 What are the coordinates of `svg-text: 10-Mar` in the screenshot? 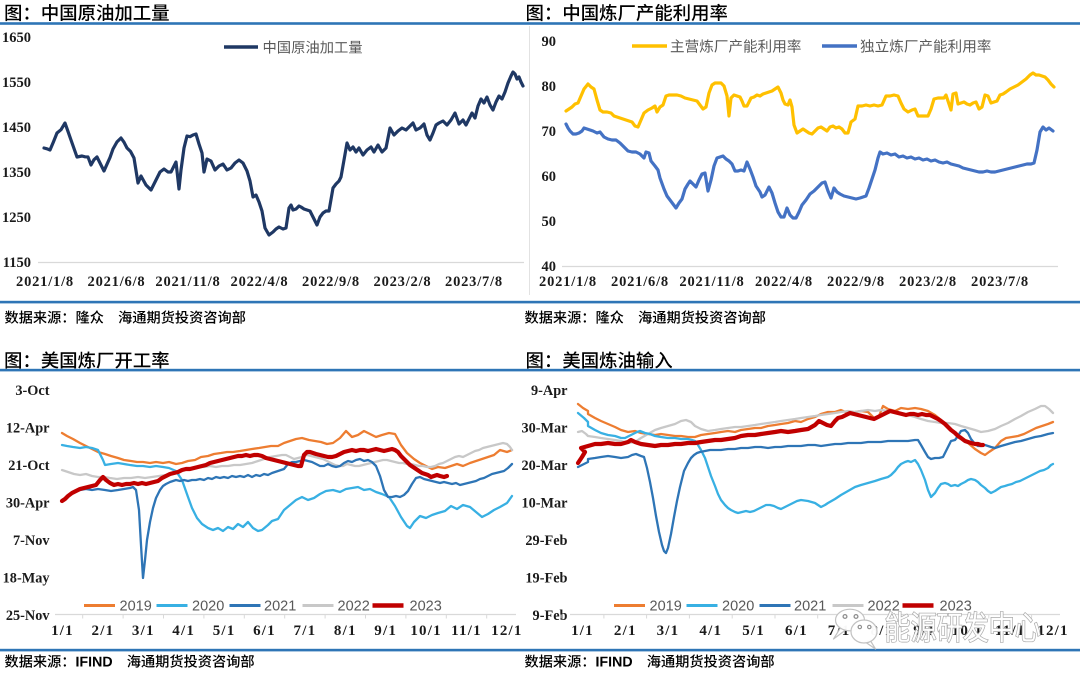 It's located at (544, 504).